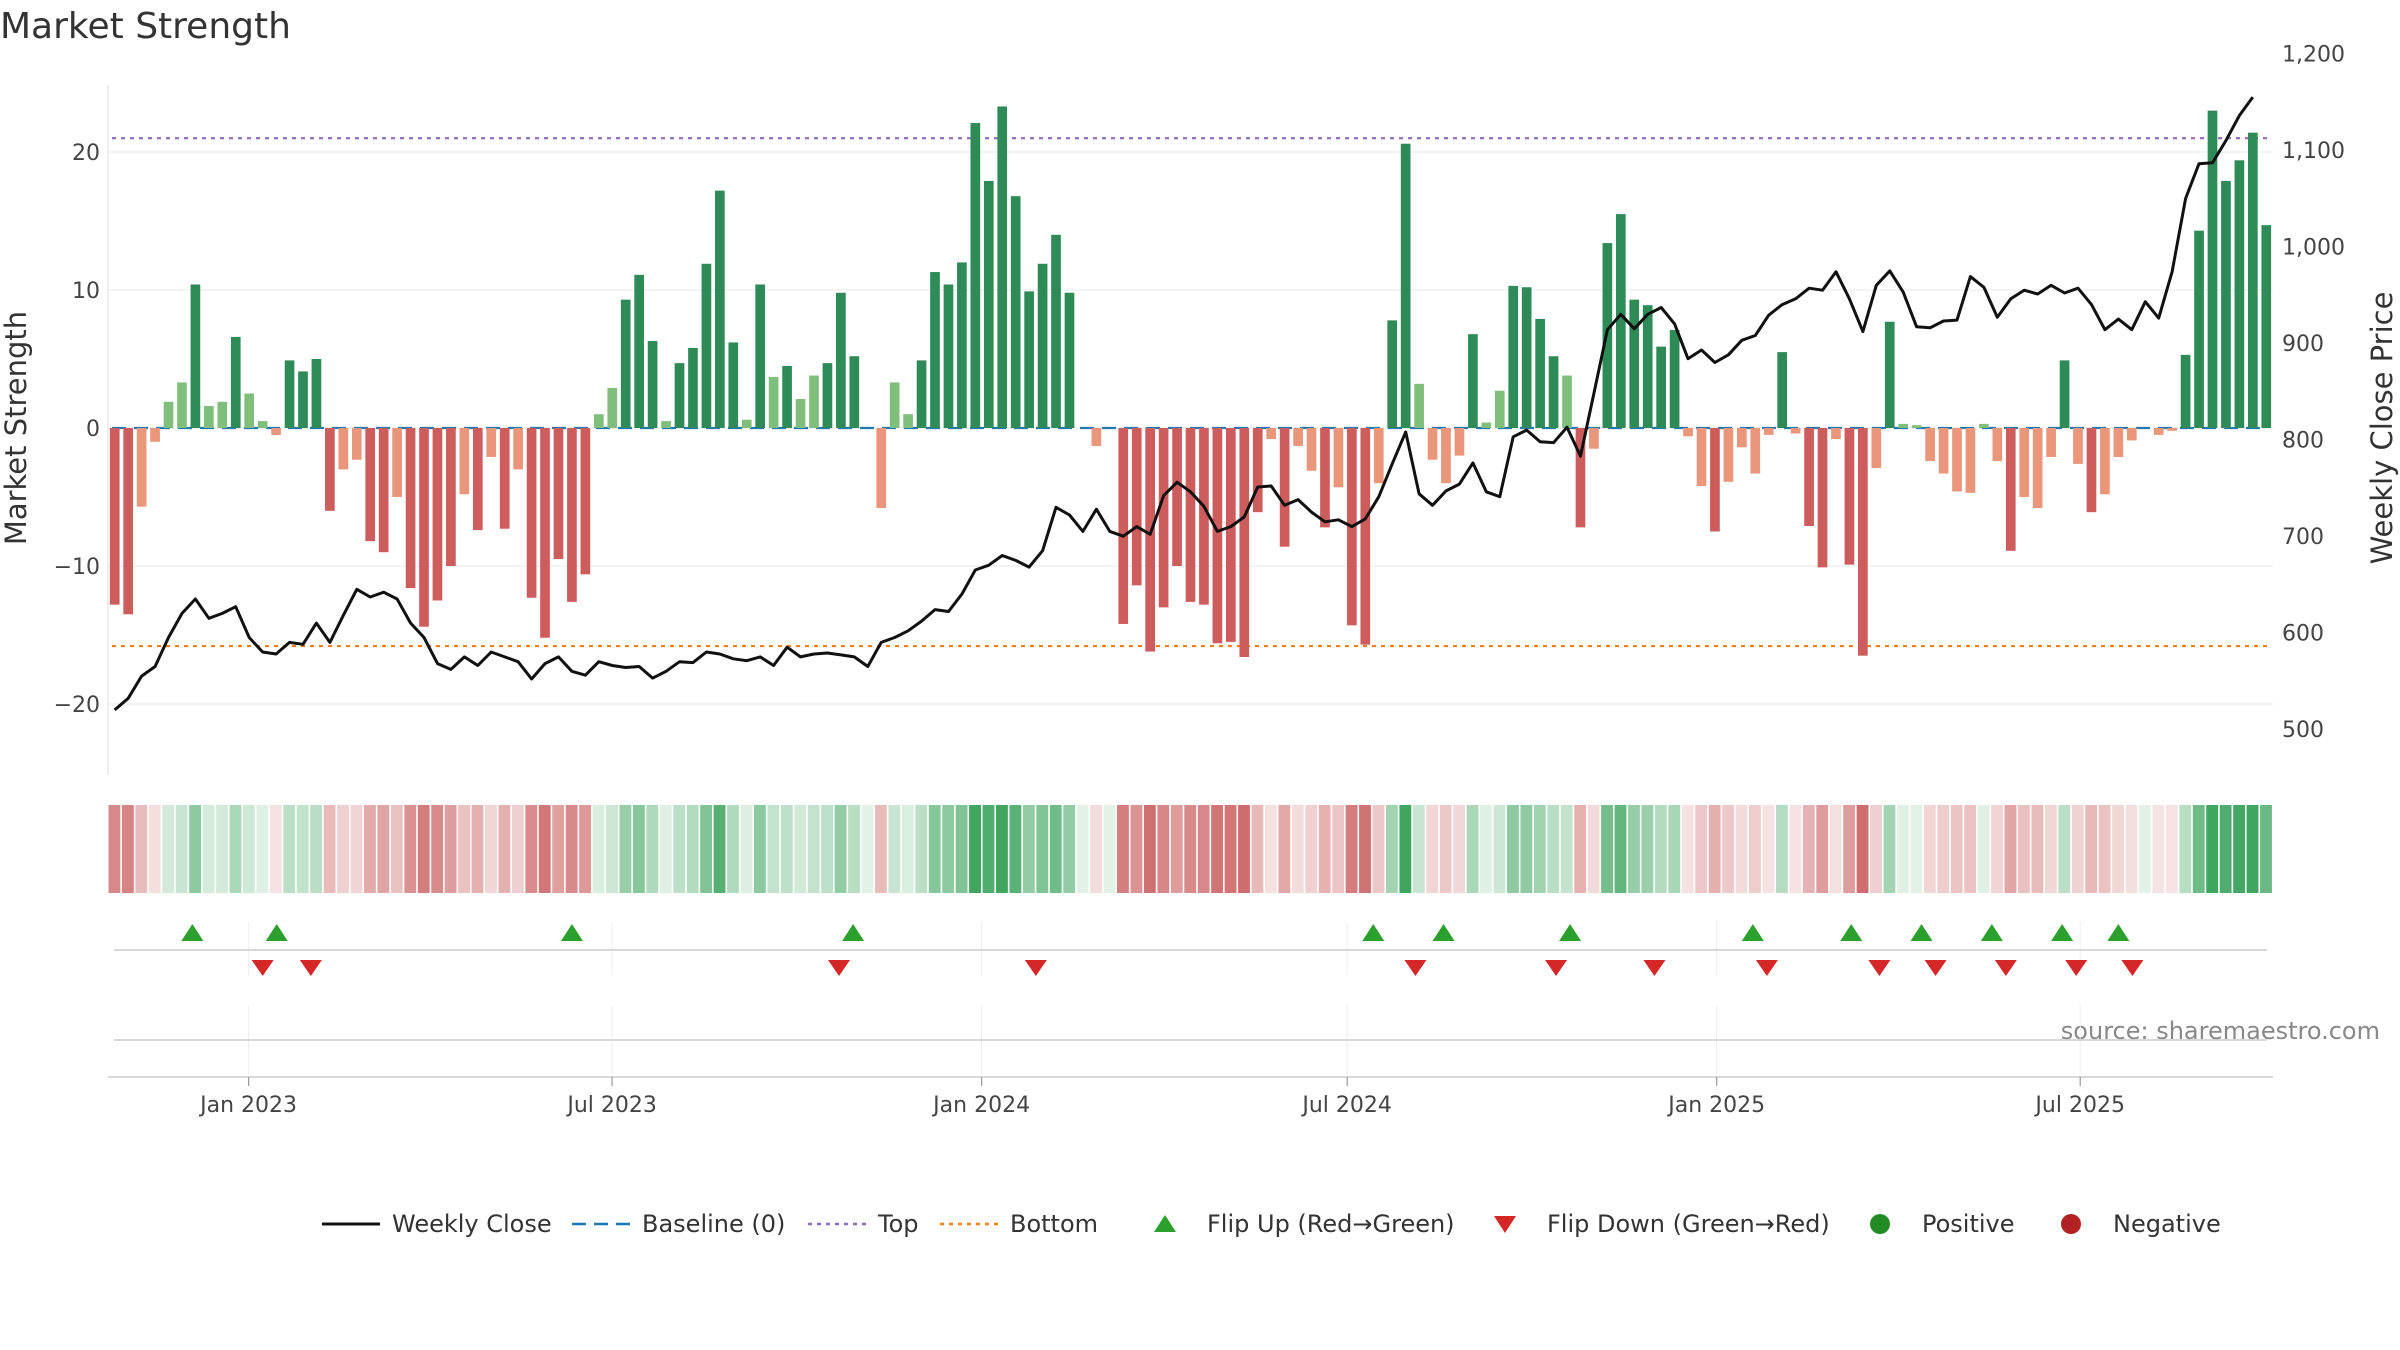  What do you see at coordinates (2382, 428) in the screenshot?
I see `y-axis-right-title: Weekly Close Price` at bounding box center [2382, 428].